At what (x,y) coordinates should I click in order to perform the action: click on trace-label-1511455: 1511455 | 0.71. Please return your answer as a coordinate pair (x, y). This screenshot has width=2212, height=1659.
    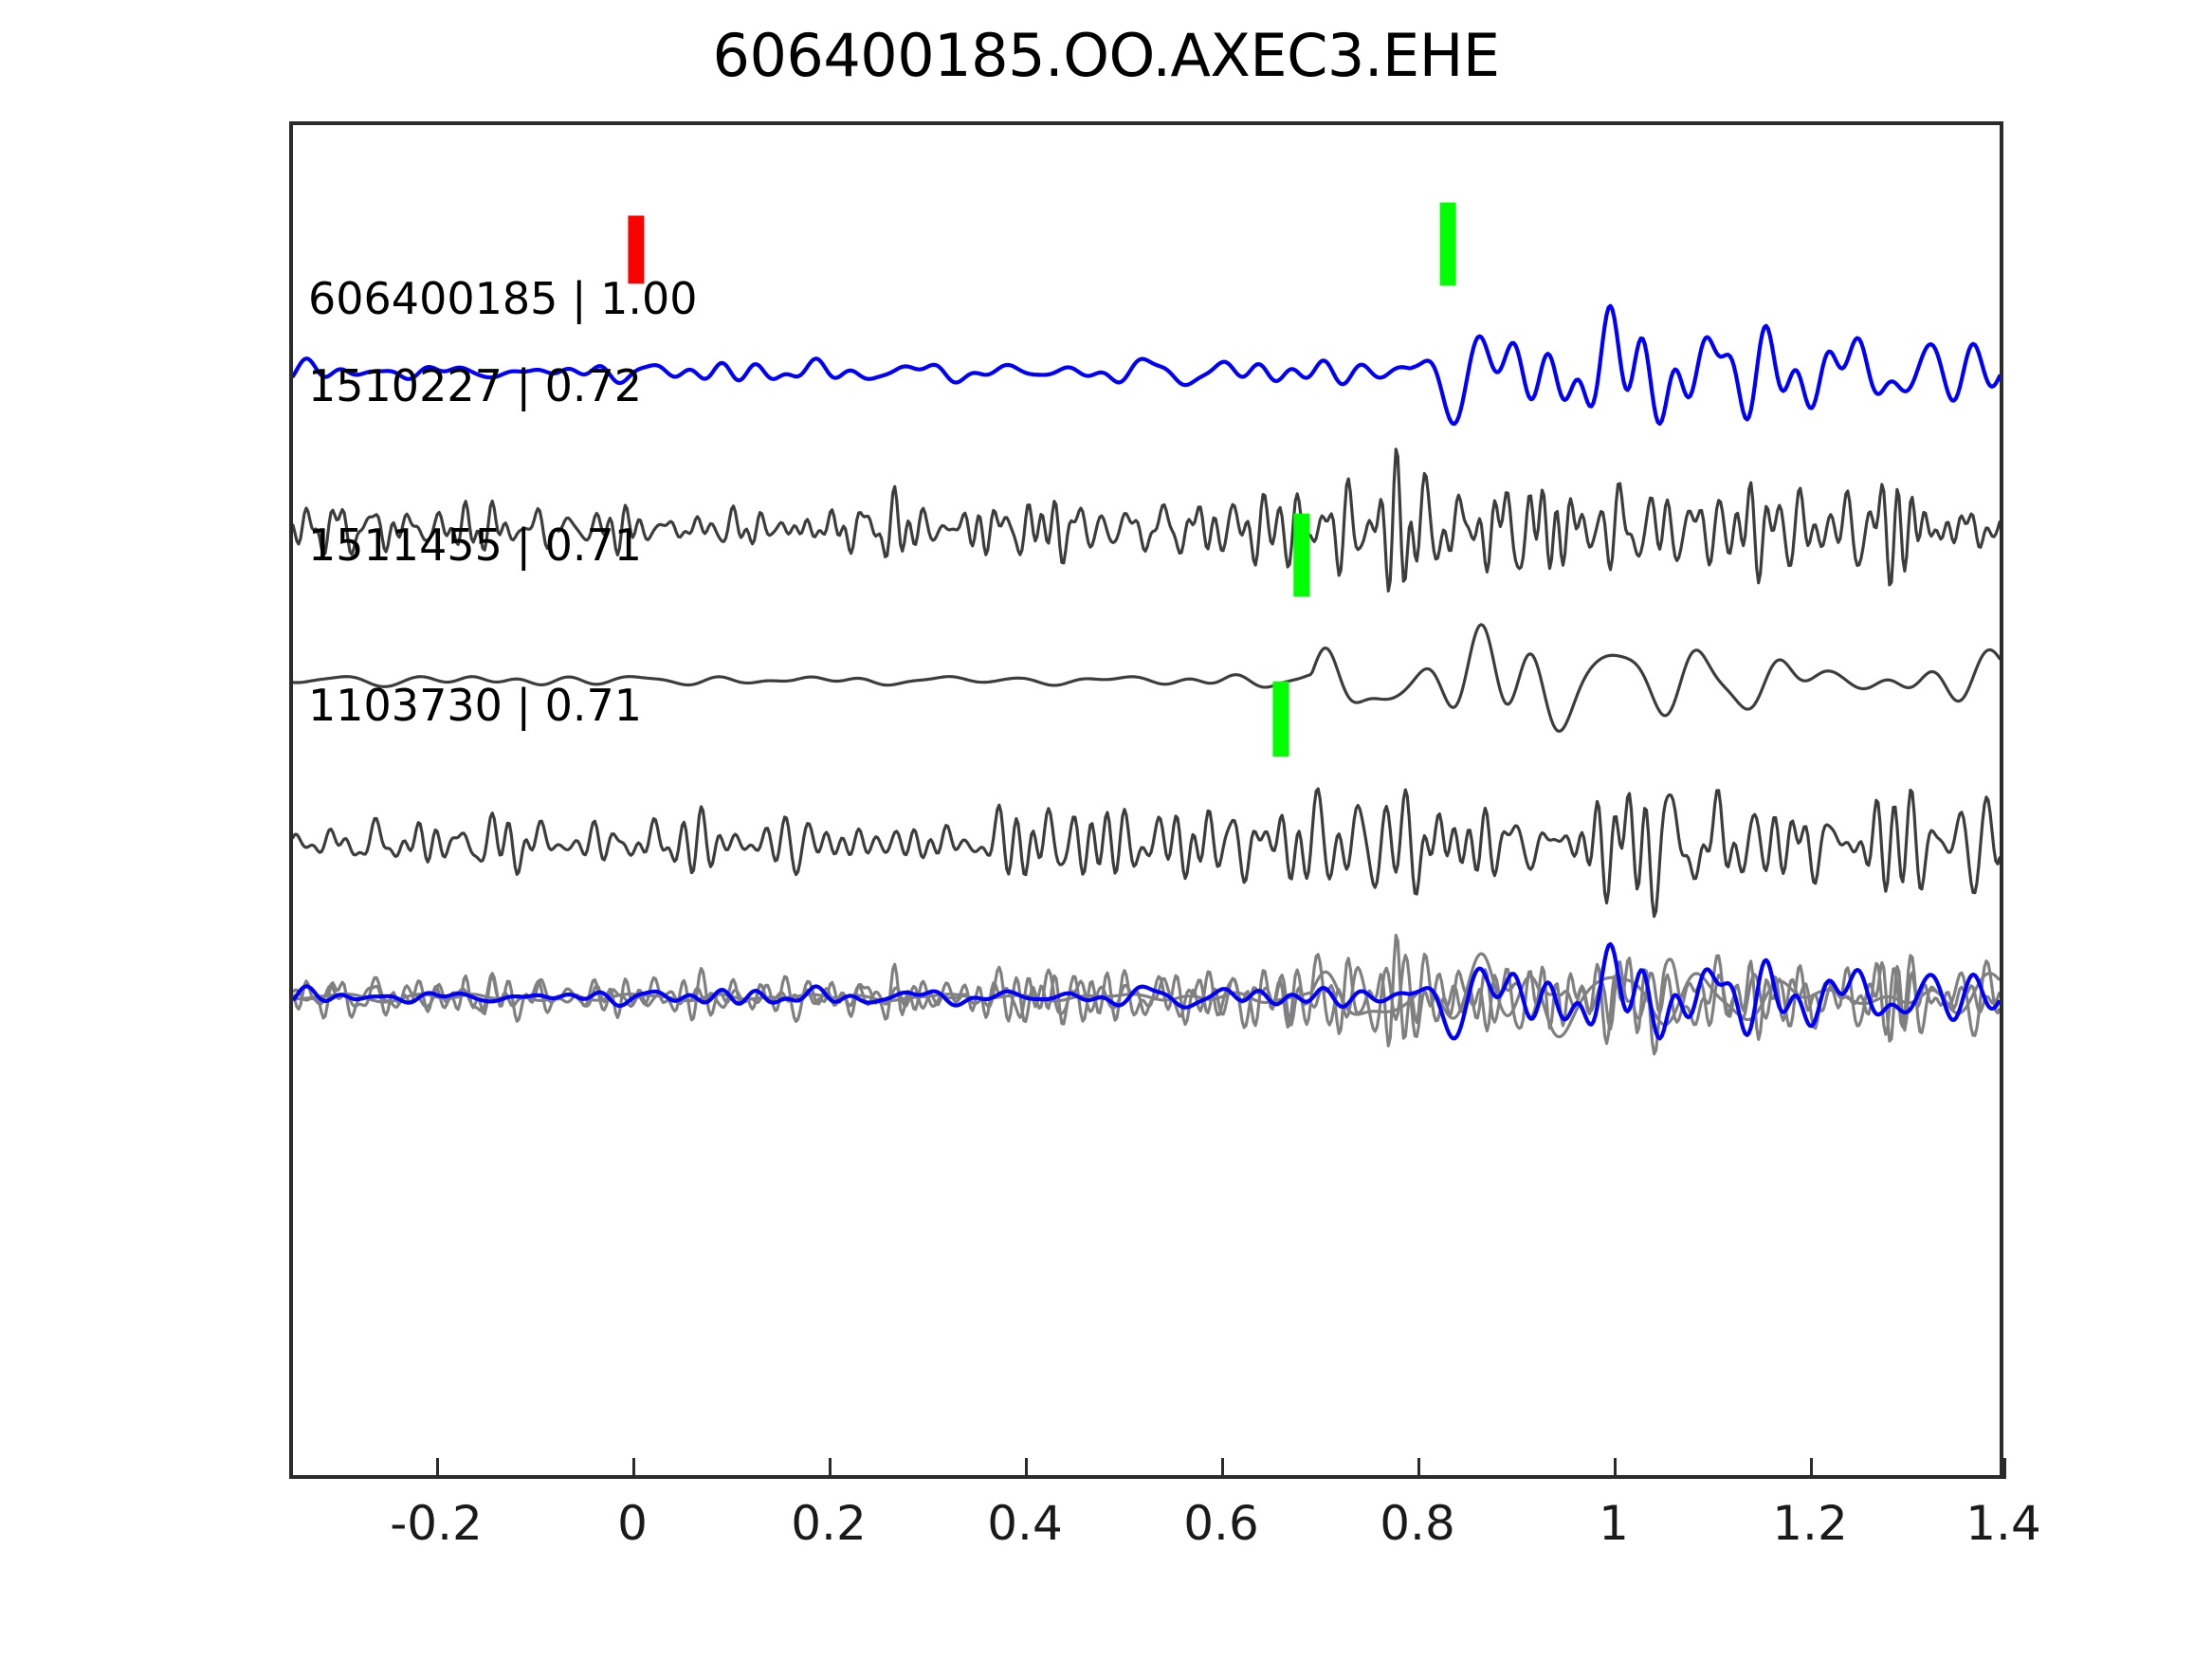
    Looking at the image, I should click on (475, 545).